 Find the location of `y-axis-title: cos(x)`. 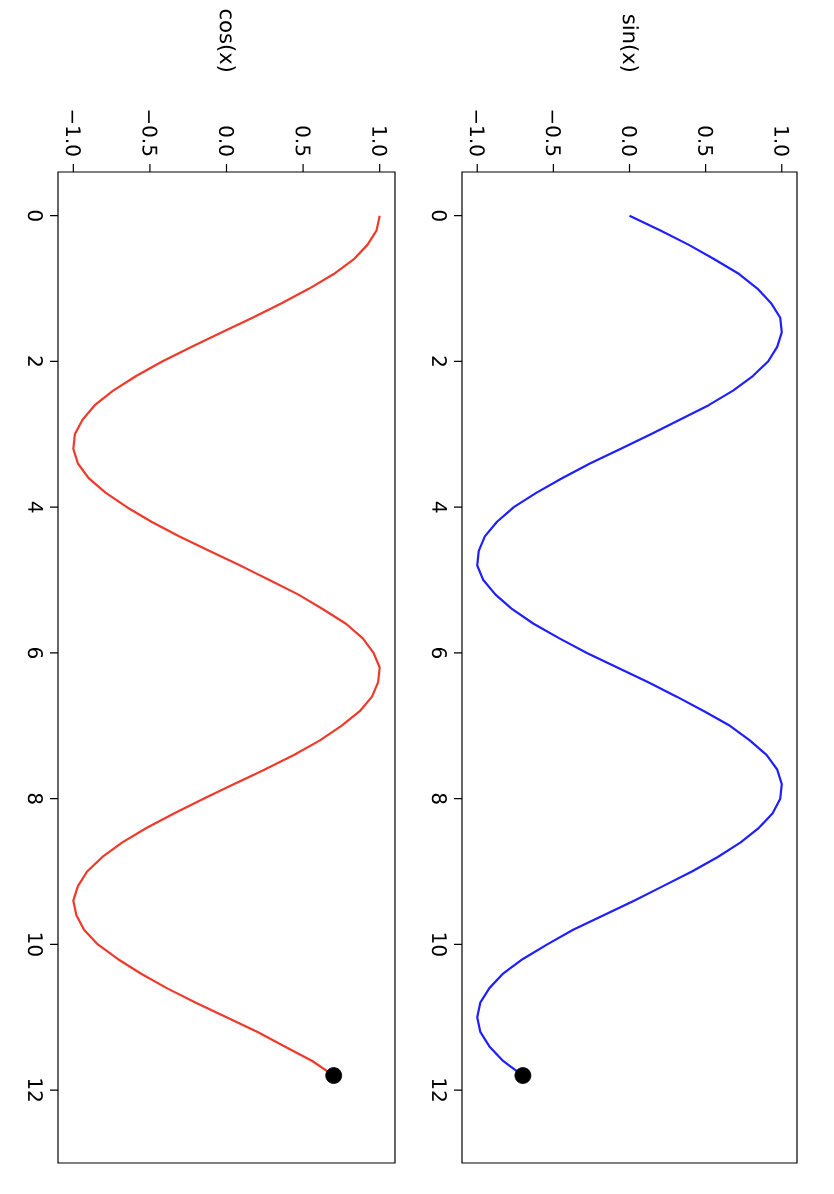

y-axis-title: cos(x) is located at coordinates (226, 40).